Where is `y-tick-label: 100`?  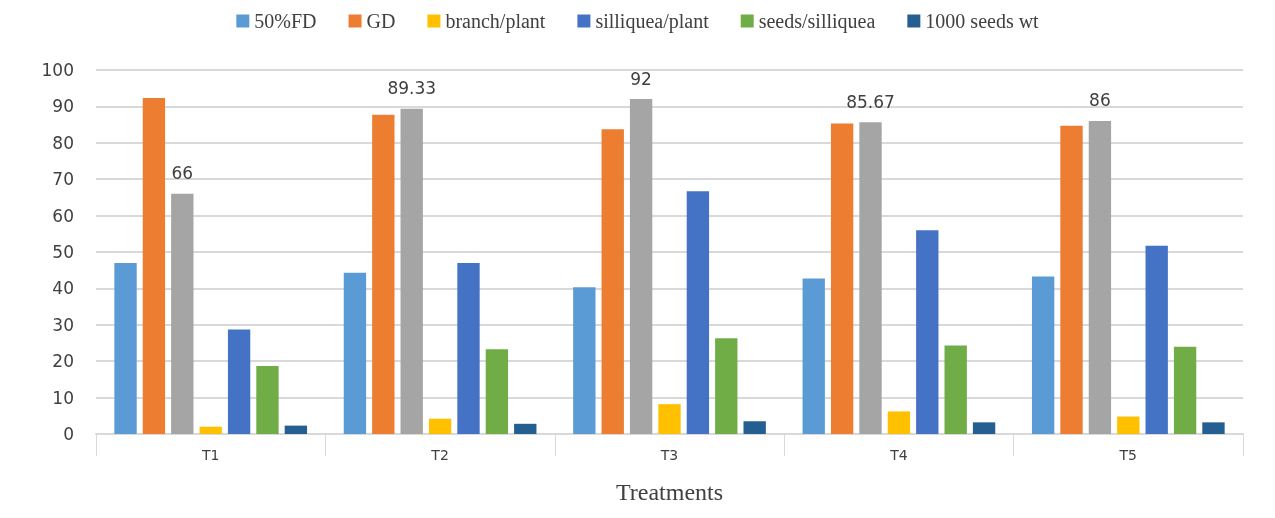
y-tick-label: 100 is located at coordinates (57, 70).